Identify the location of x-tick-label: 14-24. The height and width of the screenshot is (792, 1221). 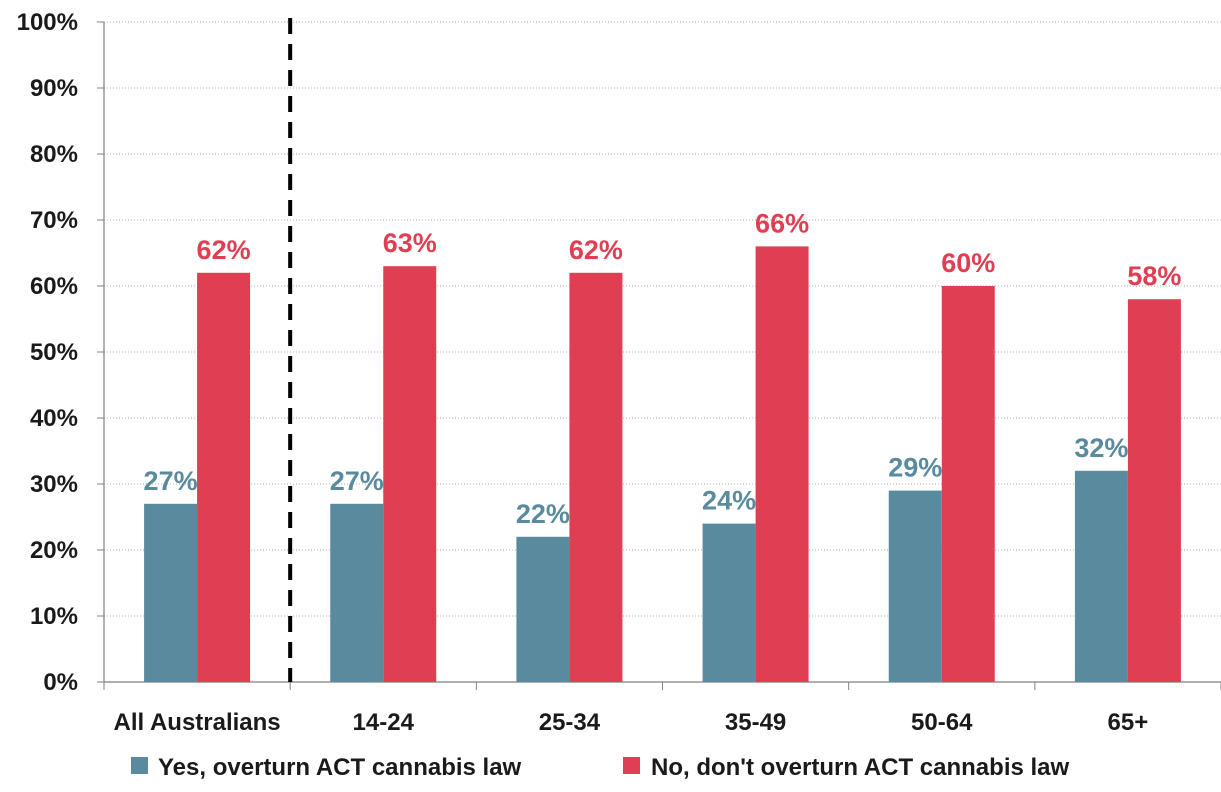
(384, 722).